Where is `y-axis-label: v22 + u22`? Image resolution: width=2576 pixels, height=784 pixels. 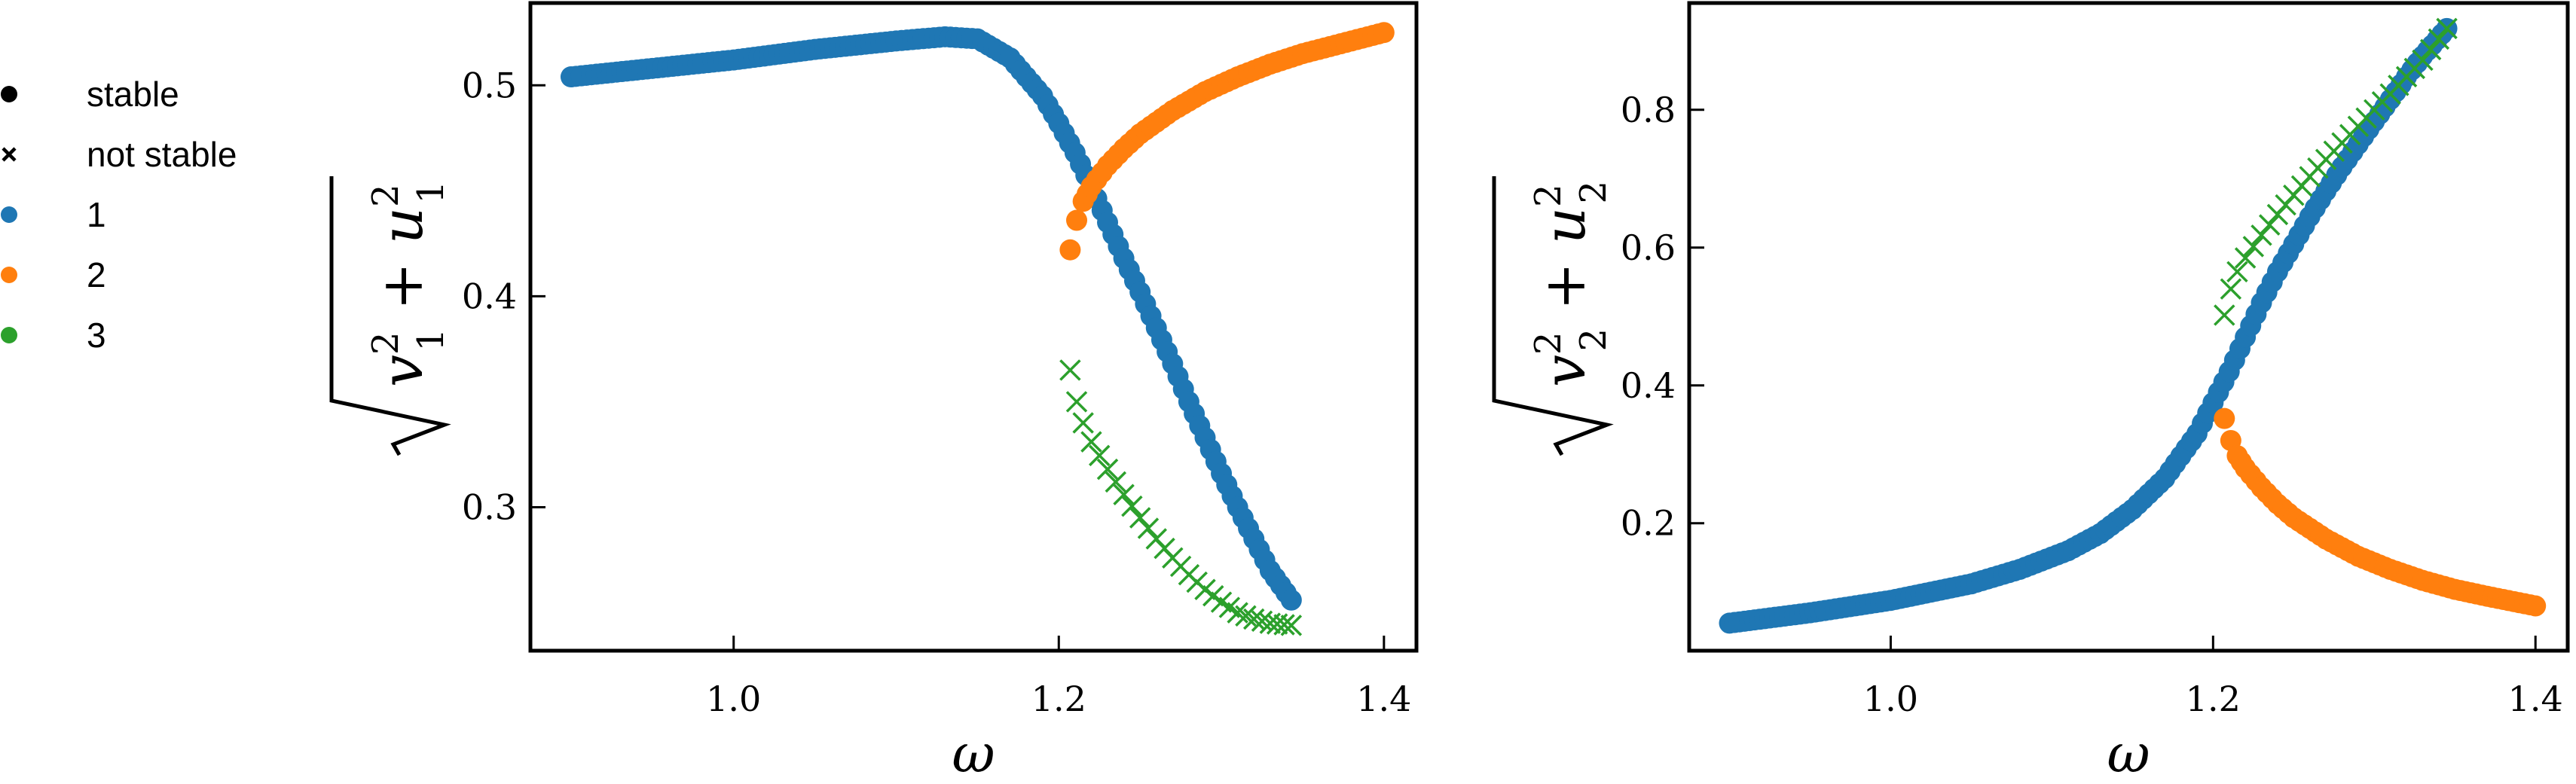
y-axis-label: v22 + u22 is located at coordinates (1554, 316).